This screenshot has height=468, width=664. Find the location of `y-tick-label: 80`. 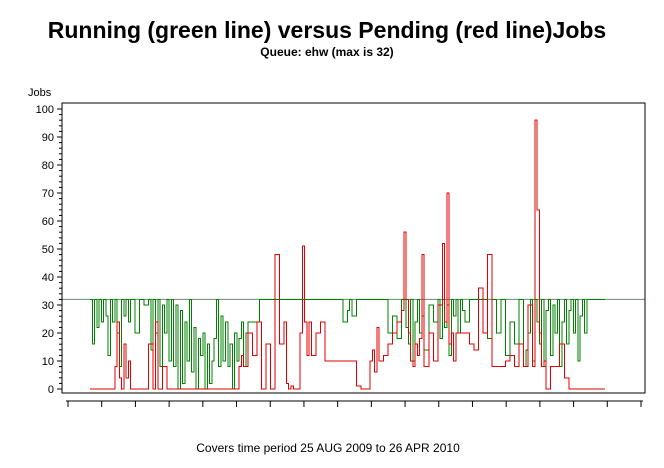

y-tick-label: 80 is located at coordinates (48, 166).